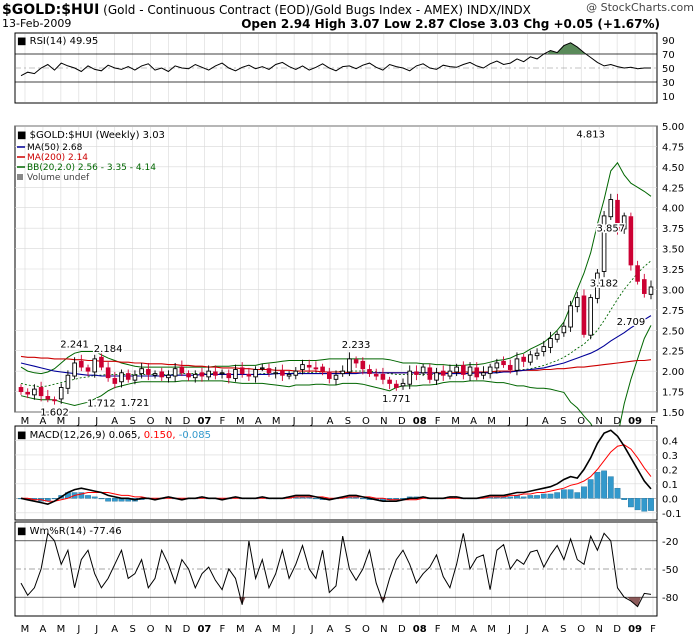  What do you see at coordinates (673, 393) in the screenshot?
I see `price-tick-label: 1.75` at bounding box center [673, 393].